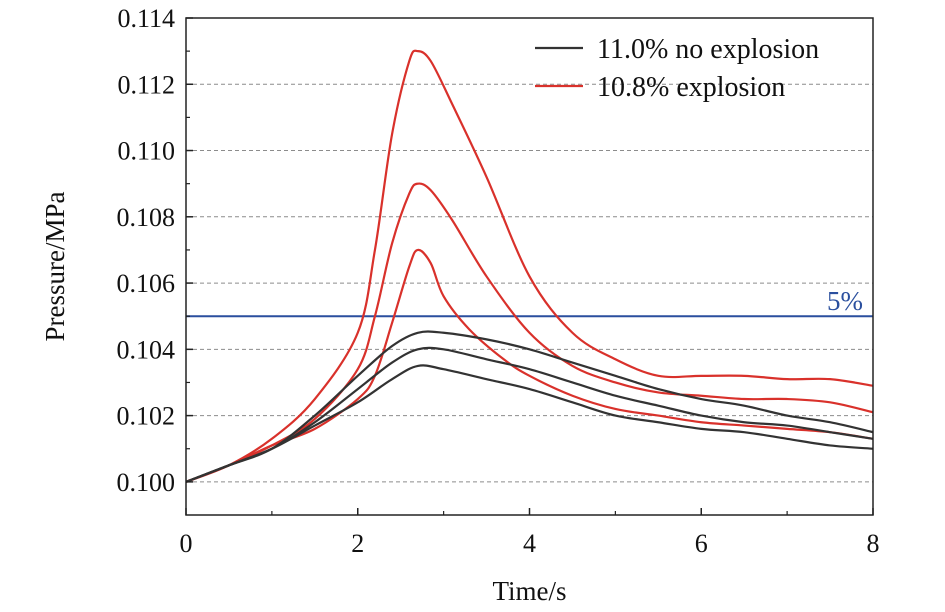 The width and height of the screenshot is (945, 612). I want to click on y-tick-label-3: 0.106, so click(146, 283).